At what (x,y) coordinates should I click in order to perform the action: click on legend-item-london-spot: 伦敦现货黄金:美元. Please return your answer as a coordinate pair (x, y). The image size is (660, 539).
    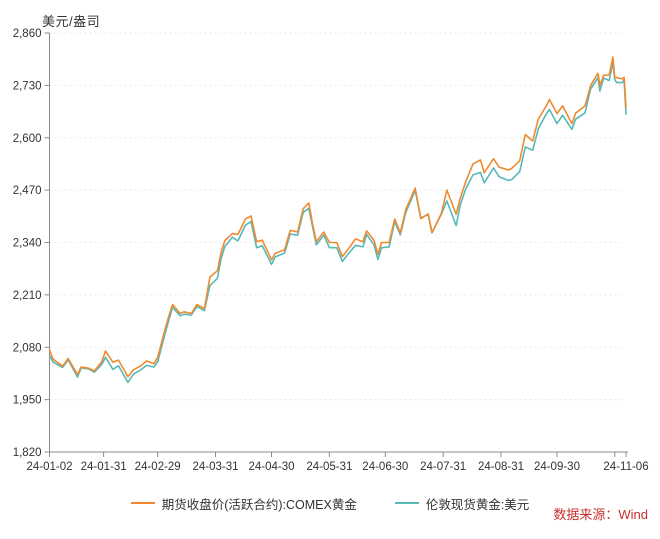
    Looking at the image, I should click on (462, 503).